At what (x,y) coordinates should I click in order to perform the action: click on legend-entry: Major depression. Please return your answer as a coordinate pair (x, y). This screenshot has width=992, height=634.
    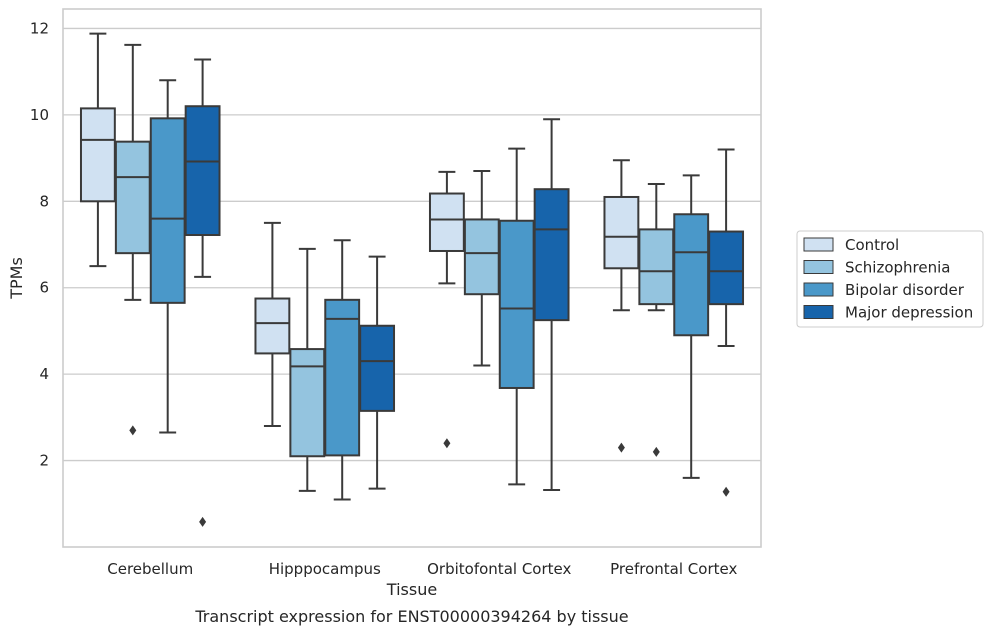
    Looking at the image, I should click on (888, 313).